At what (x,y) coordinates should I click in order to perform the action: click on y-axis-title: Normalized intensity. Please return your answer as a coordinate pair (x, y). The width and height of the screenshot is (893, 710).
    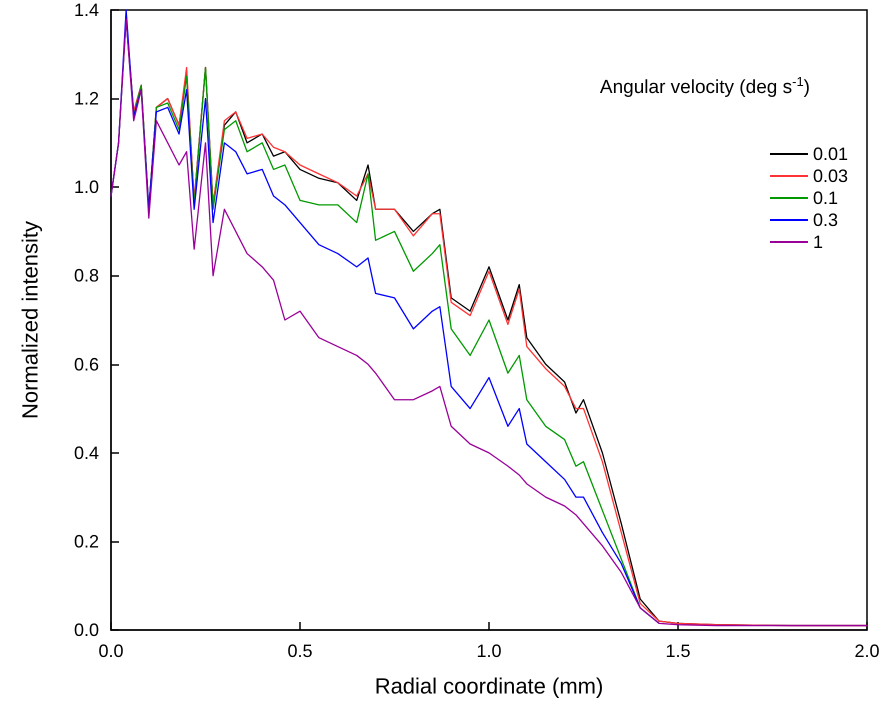
    Looking at the image, I should click on (30, 320).